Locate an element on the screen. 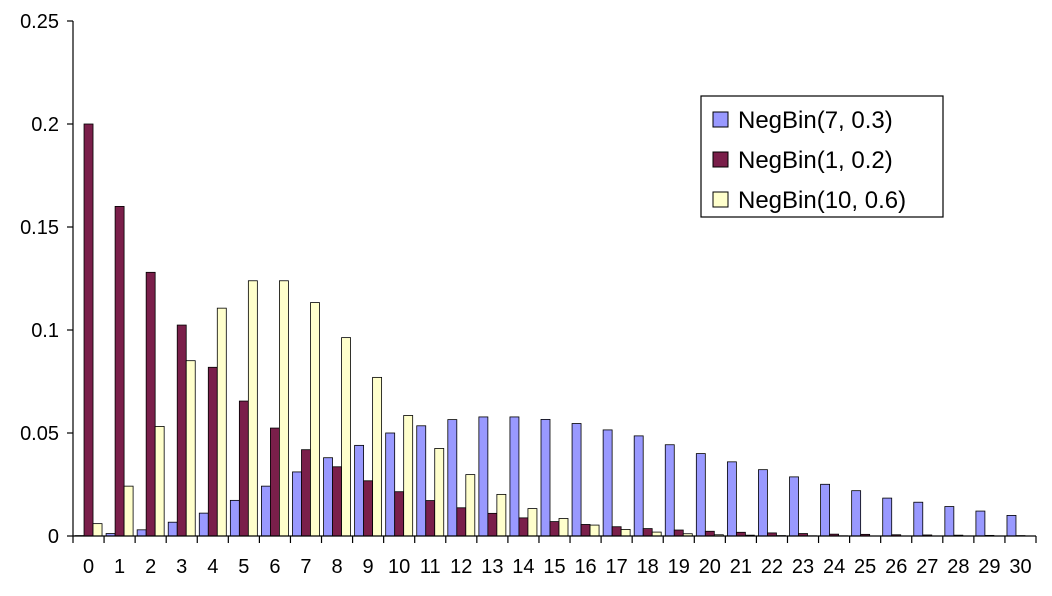 This screenshot has width=1052, height=596. y-tick-label: 0.2 is located at coordinates (45, 125).